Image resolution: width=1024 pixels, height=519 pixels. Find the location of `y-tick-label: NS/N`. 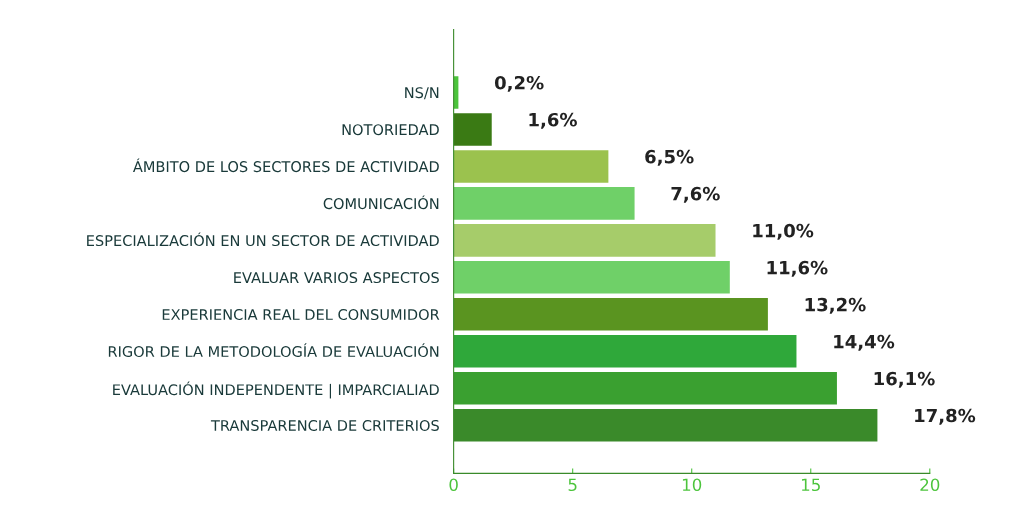

y-tick-label: NS/N is located at coordinates (422, 93).